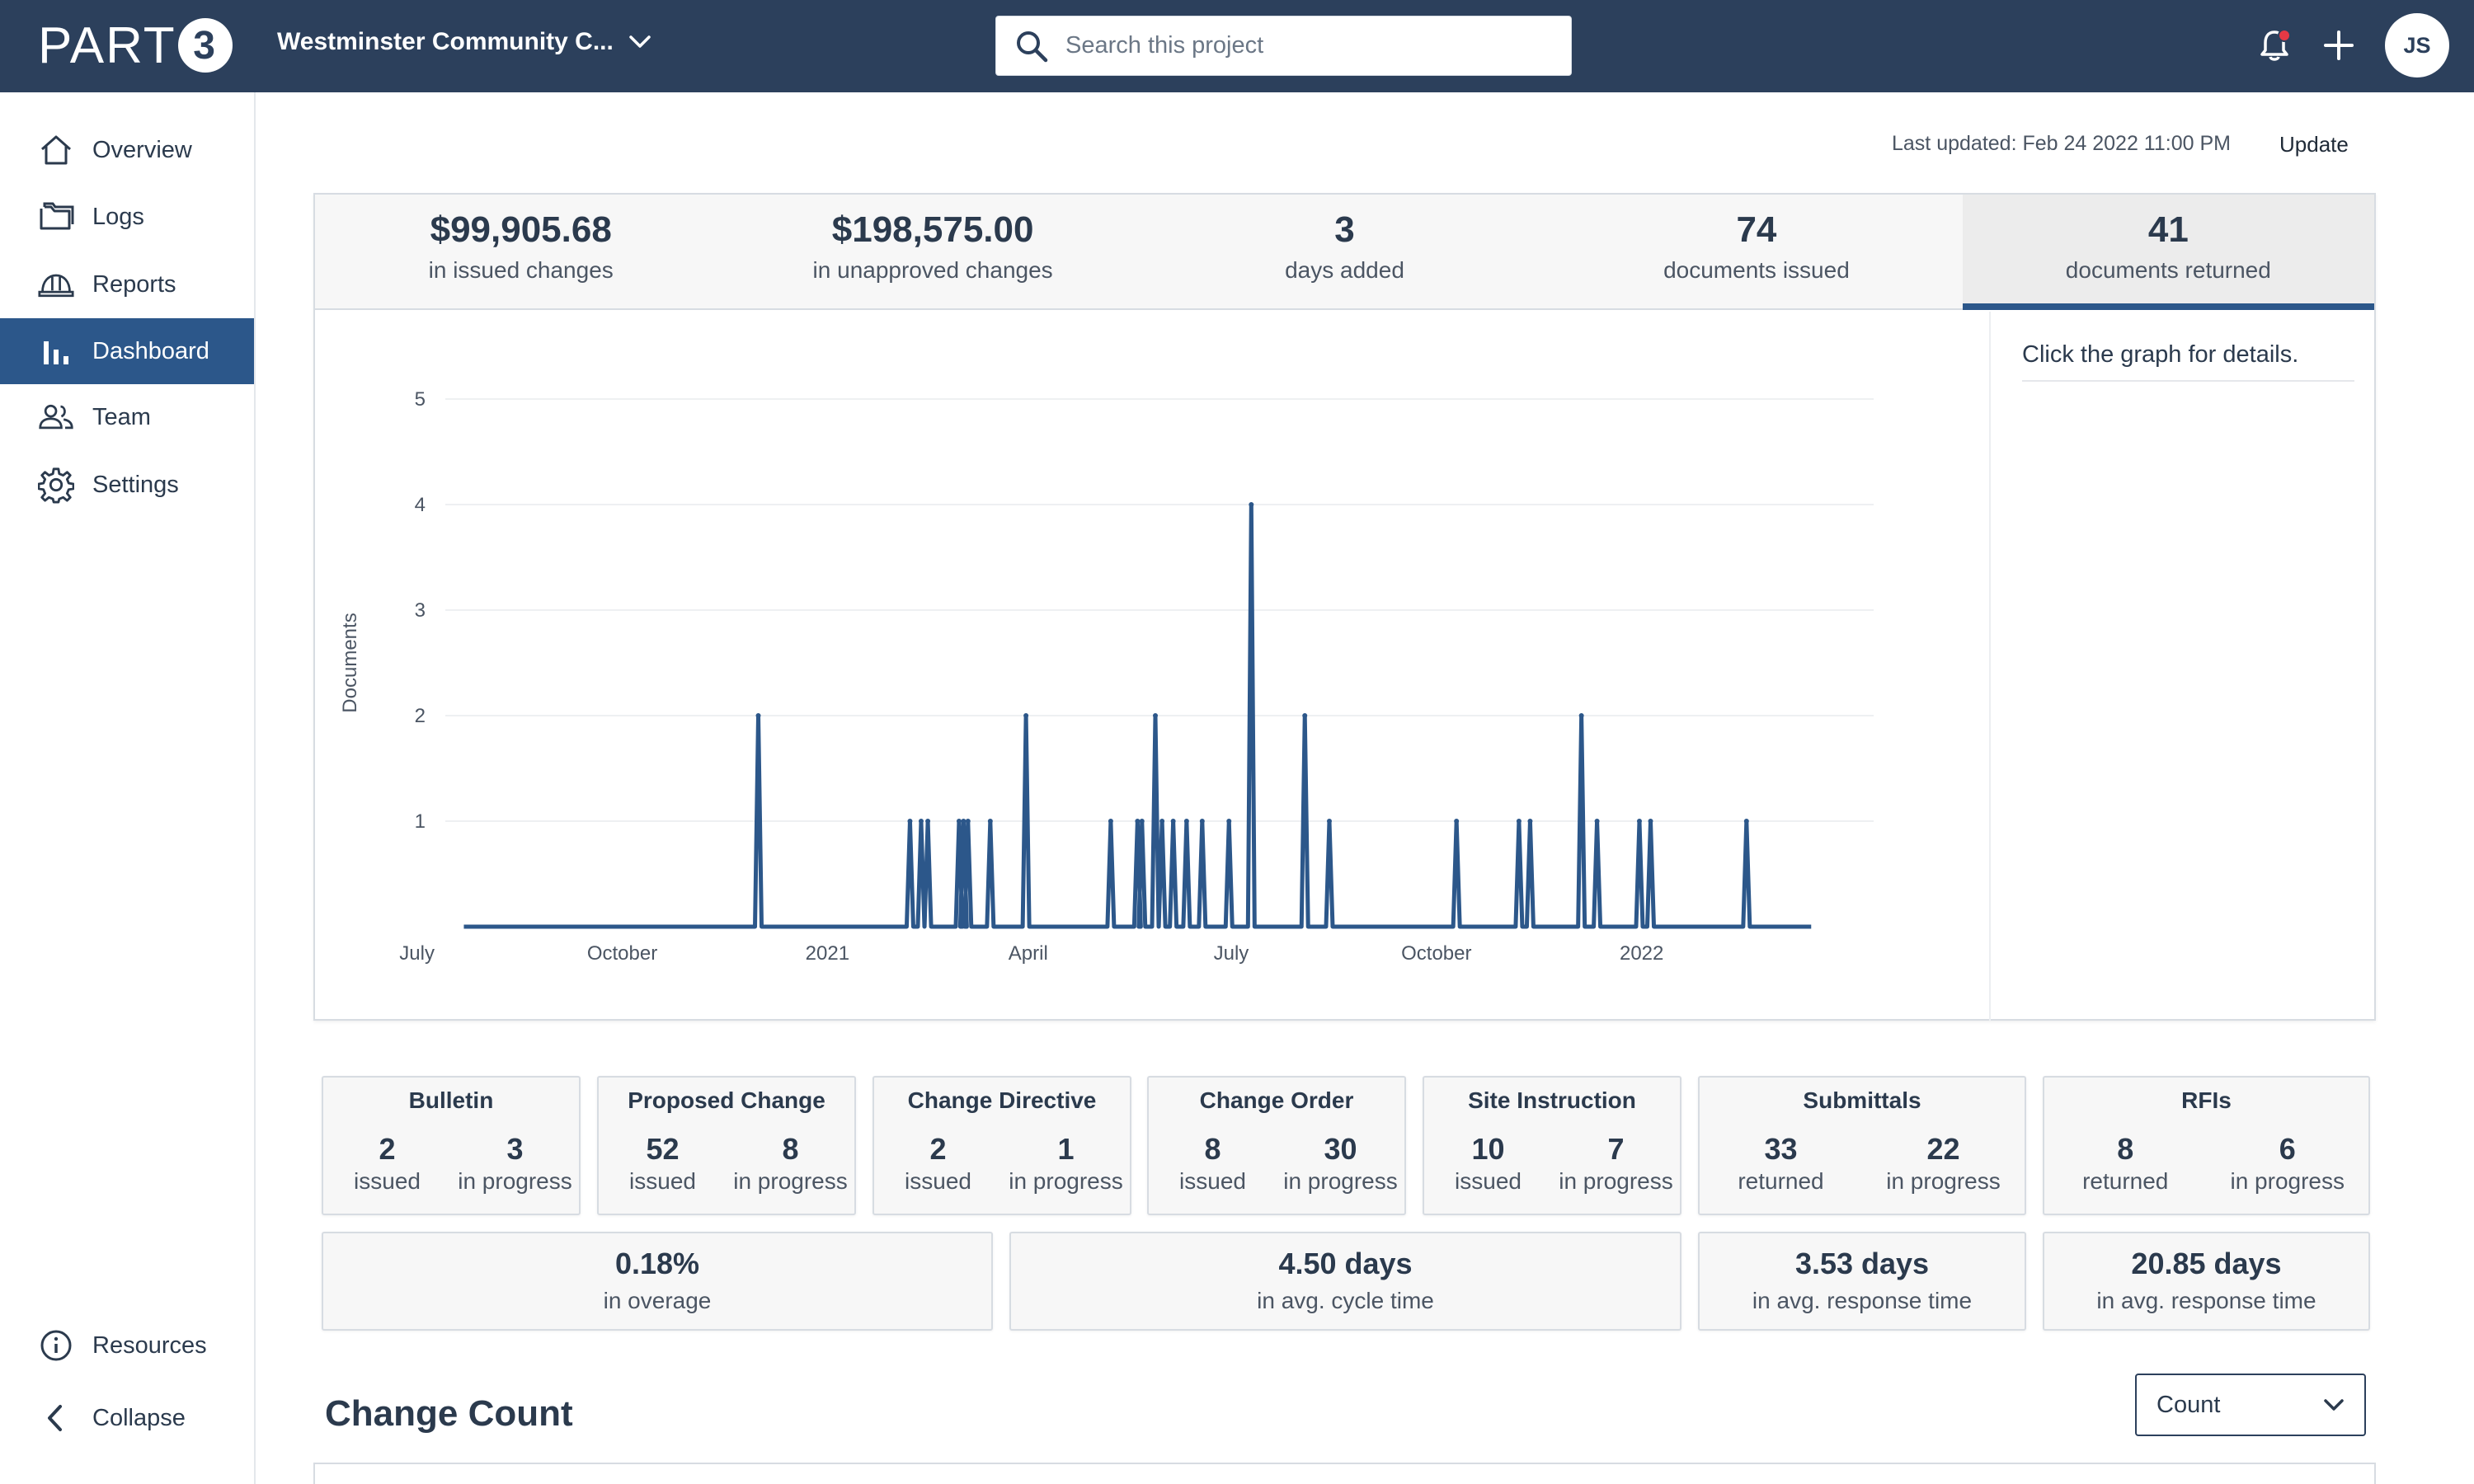 This screenshot has height=1484, width=2474. I want to click on sidebar-item-overview: Overview, so click(127, 150).